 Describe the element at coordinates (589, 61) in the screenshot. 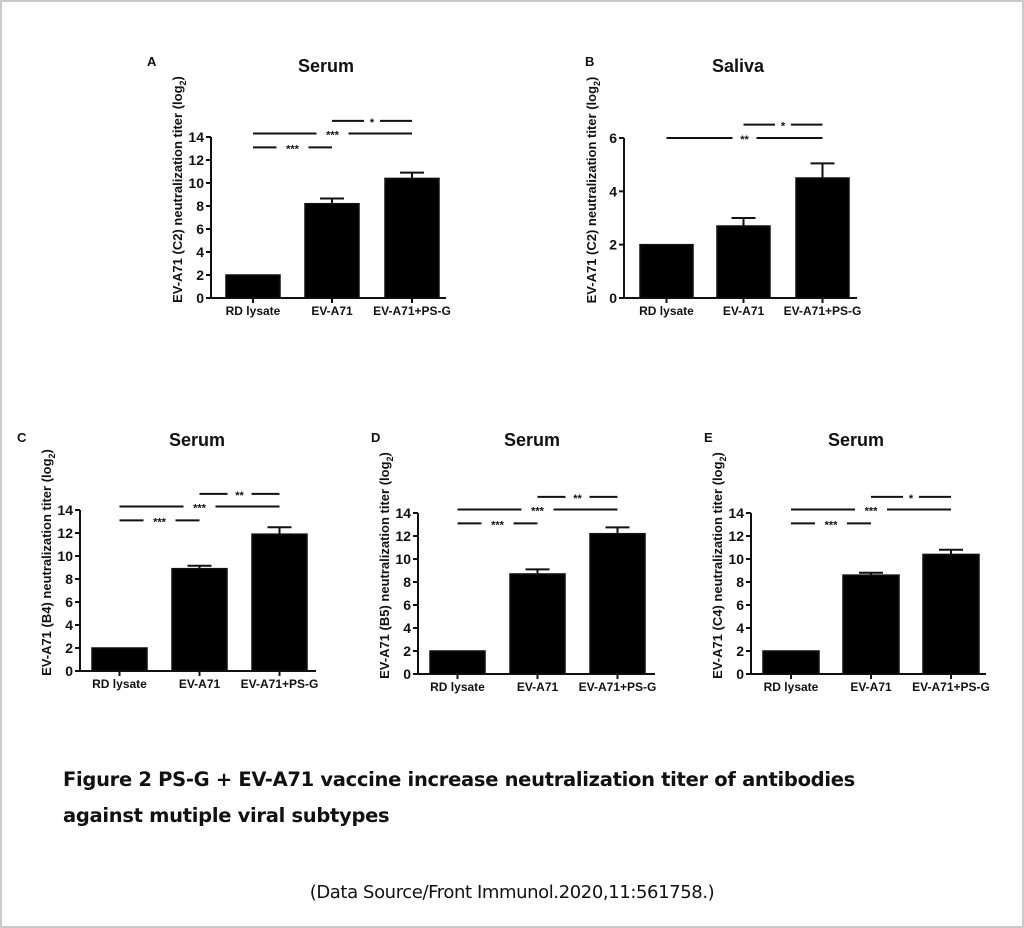

I see `panel-letter: B` at that location.